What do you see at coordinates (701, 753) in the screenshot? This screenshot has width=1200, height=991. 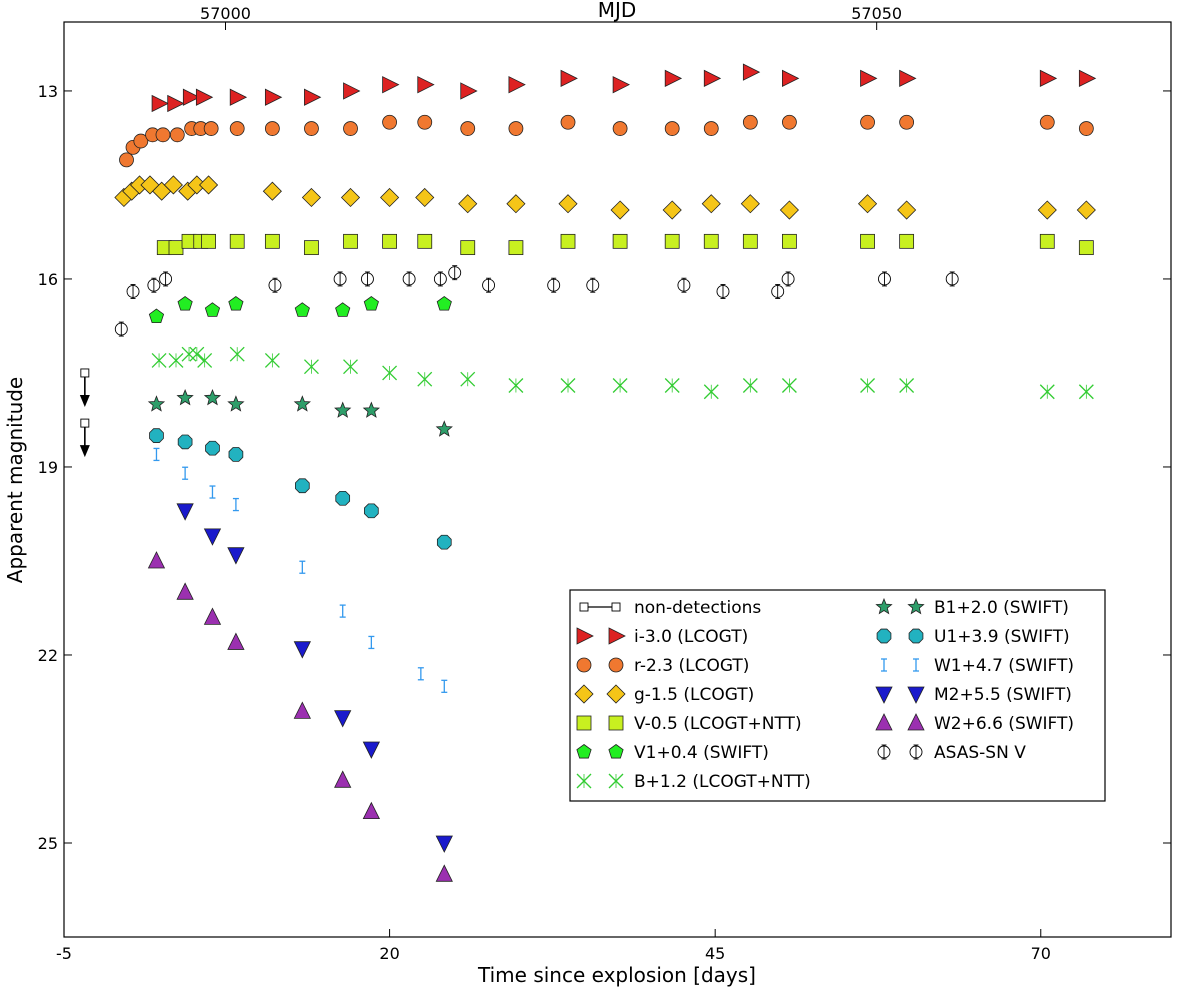 I see `legend-label: V1+0.4 (SWIFT)` at bounding box center [701, 753].